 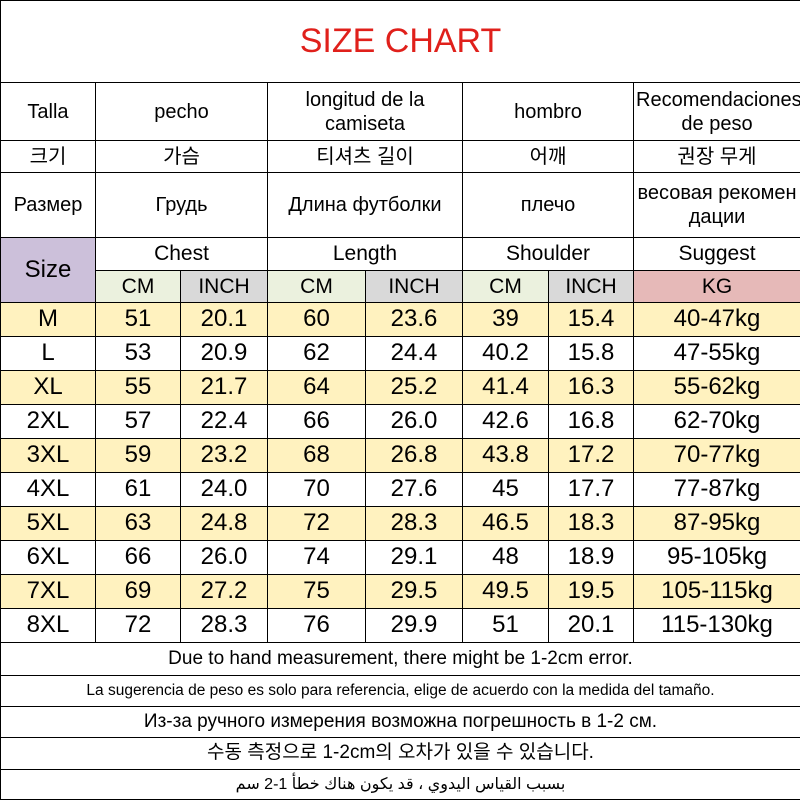 I want to click on table-row: 5XL 63 24.8 72 28.3 46.5 18.3 87-95kg, so click(x=400, y=523).